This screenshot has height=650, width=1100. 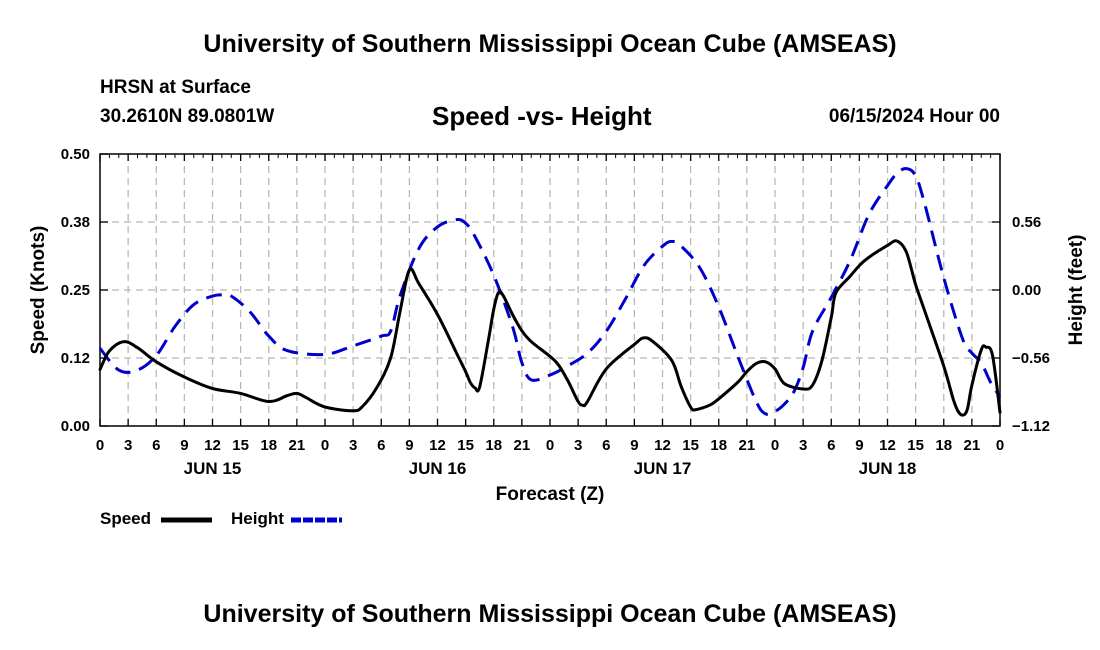 I want to click on y-axis-label: Speed (Knots), so click(x=38, y=290).